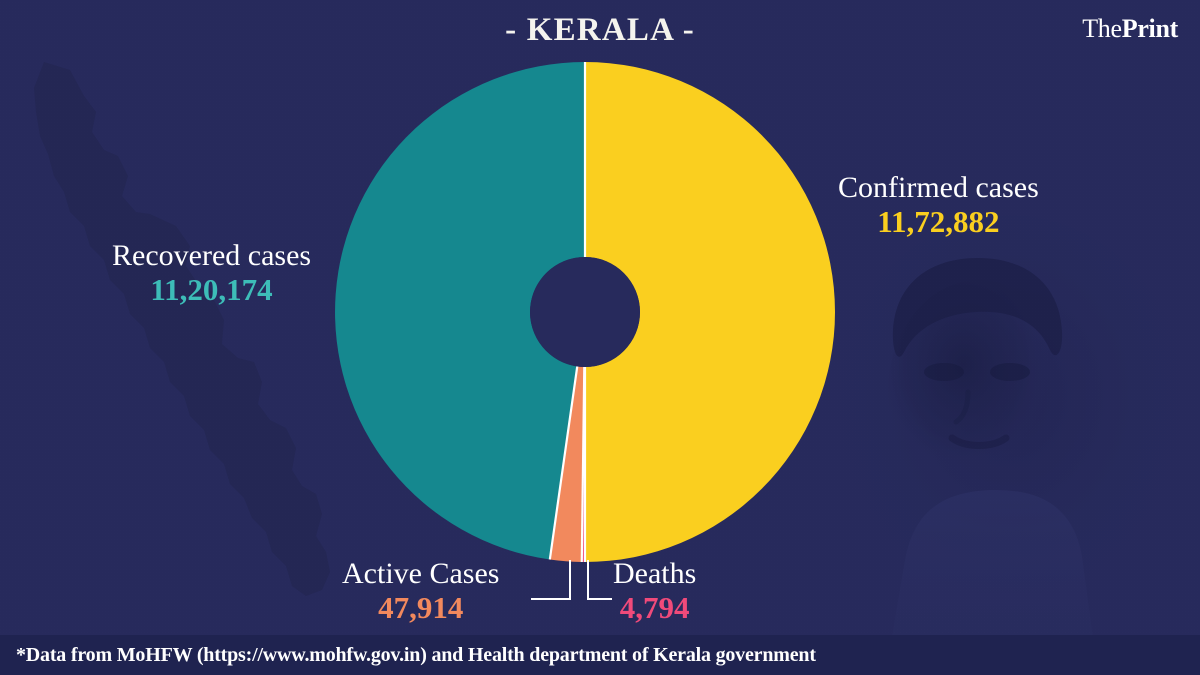  I want to click on slice-active, so click(567, 464).